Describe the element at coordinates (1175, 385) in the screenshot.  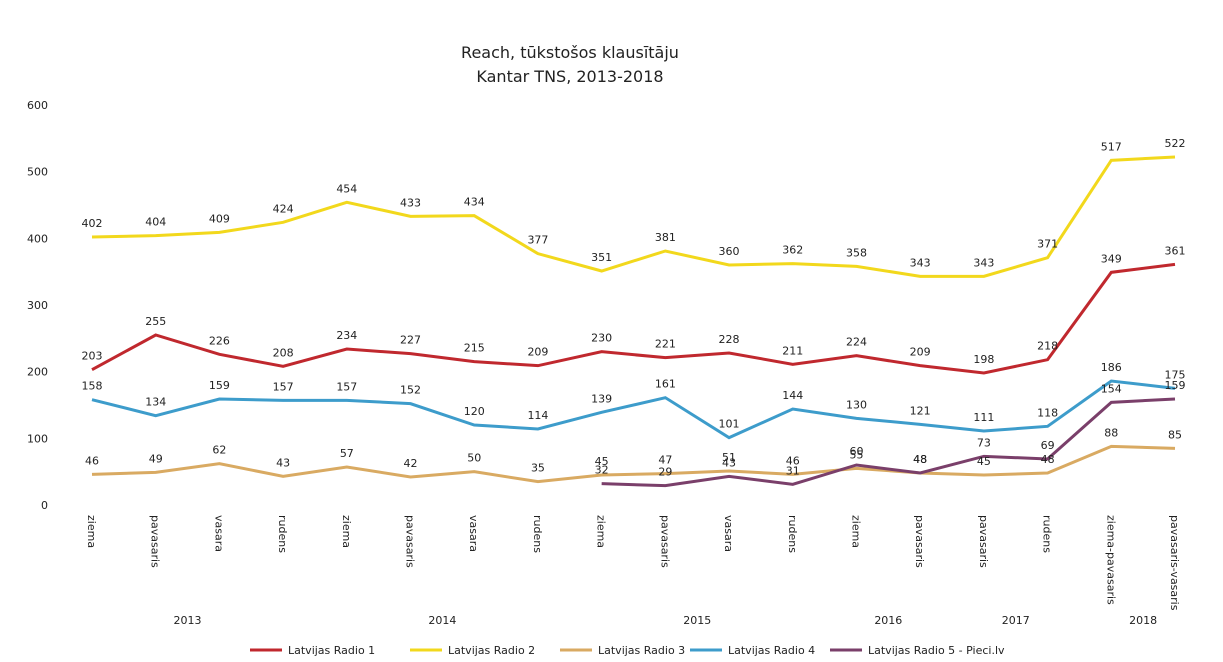
I see `data-label: 159` at that location.